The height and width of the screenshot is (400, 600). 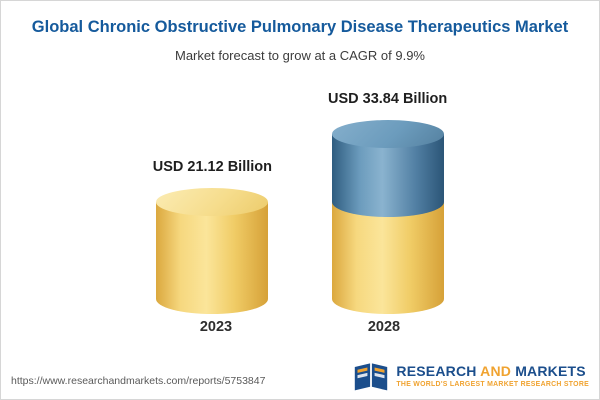 I want to click on bar-2028-growth-segment, so click(x=387, y=168).